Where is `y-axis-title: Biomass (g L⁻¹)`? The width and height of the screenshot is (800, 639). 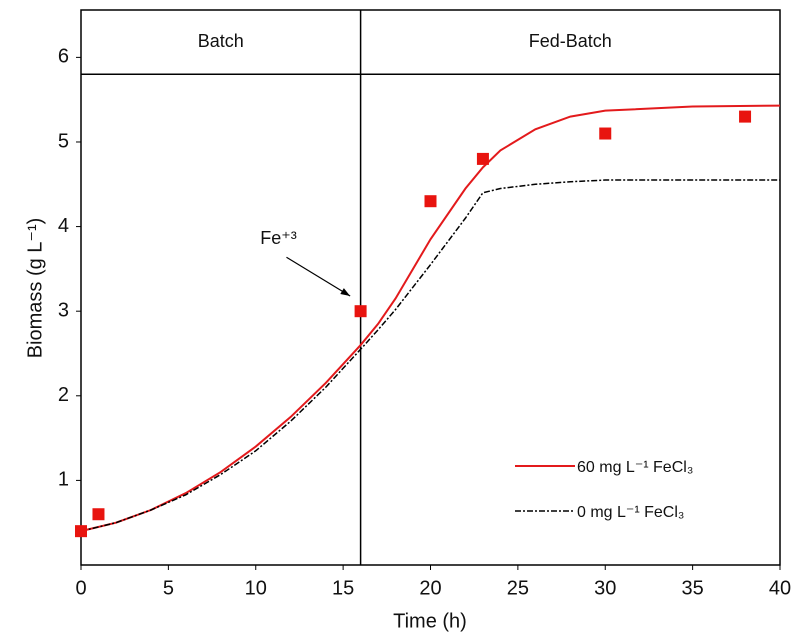 y-axis-title: Biomass (g L⁻¹) is located at coordinates (35, 288).